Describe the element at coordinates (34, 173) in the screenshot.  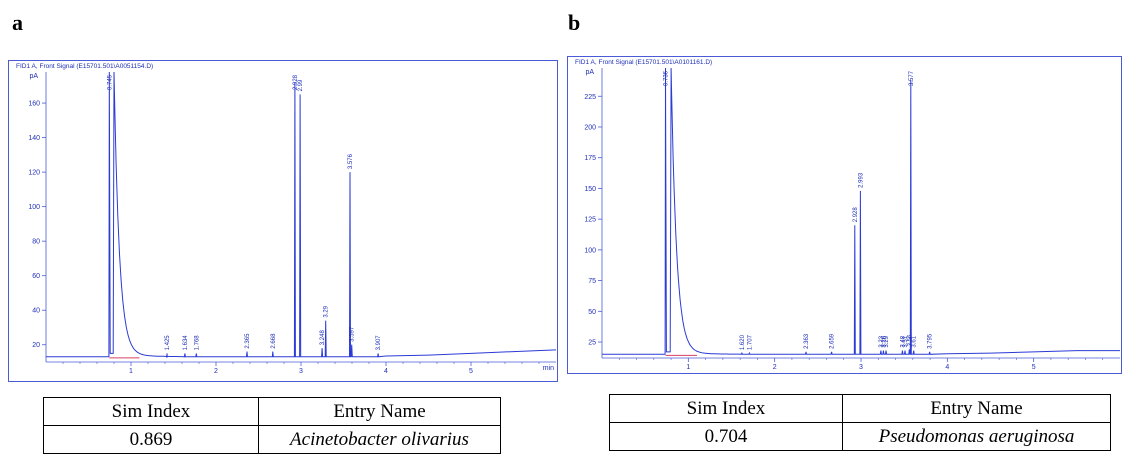
I see `y-tick-label: 120` at that location.